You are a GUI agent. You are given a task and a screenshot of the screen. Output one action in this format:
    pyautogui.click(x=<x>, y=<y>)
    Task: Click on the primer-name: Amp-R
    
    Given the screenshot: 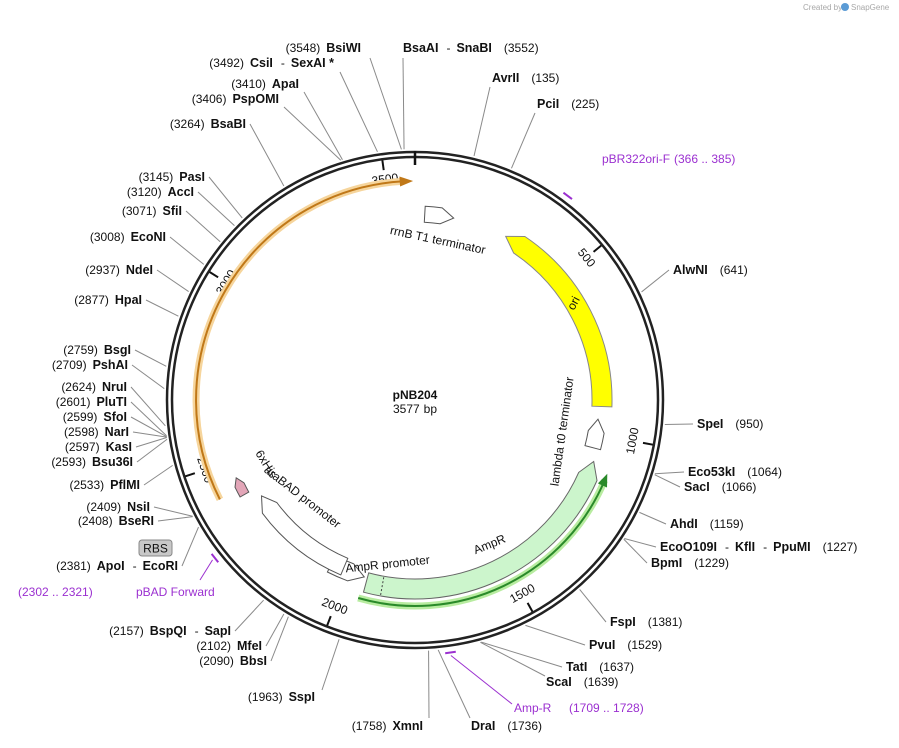 What is the action you would take?
    pyautogui.click(x=533, y=708)
    